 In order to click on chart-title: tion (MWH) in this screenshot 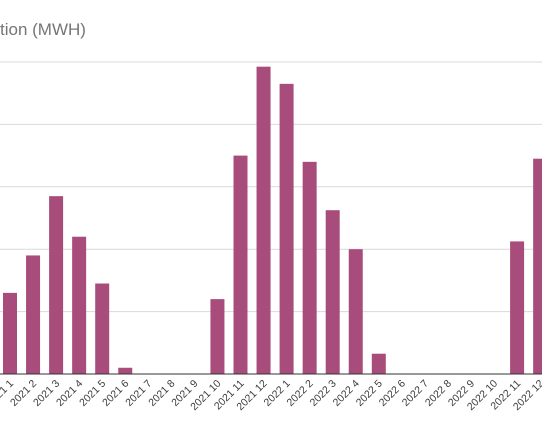, I will do `click(43, 29)`.